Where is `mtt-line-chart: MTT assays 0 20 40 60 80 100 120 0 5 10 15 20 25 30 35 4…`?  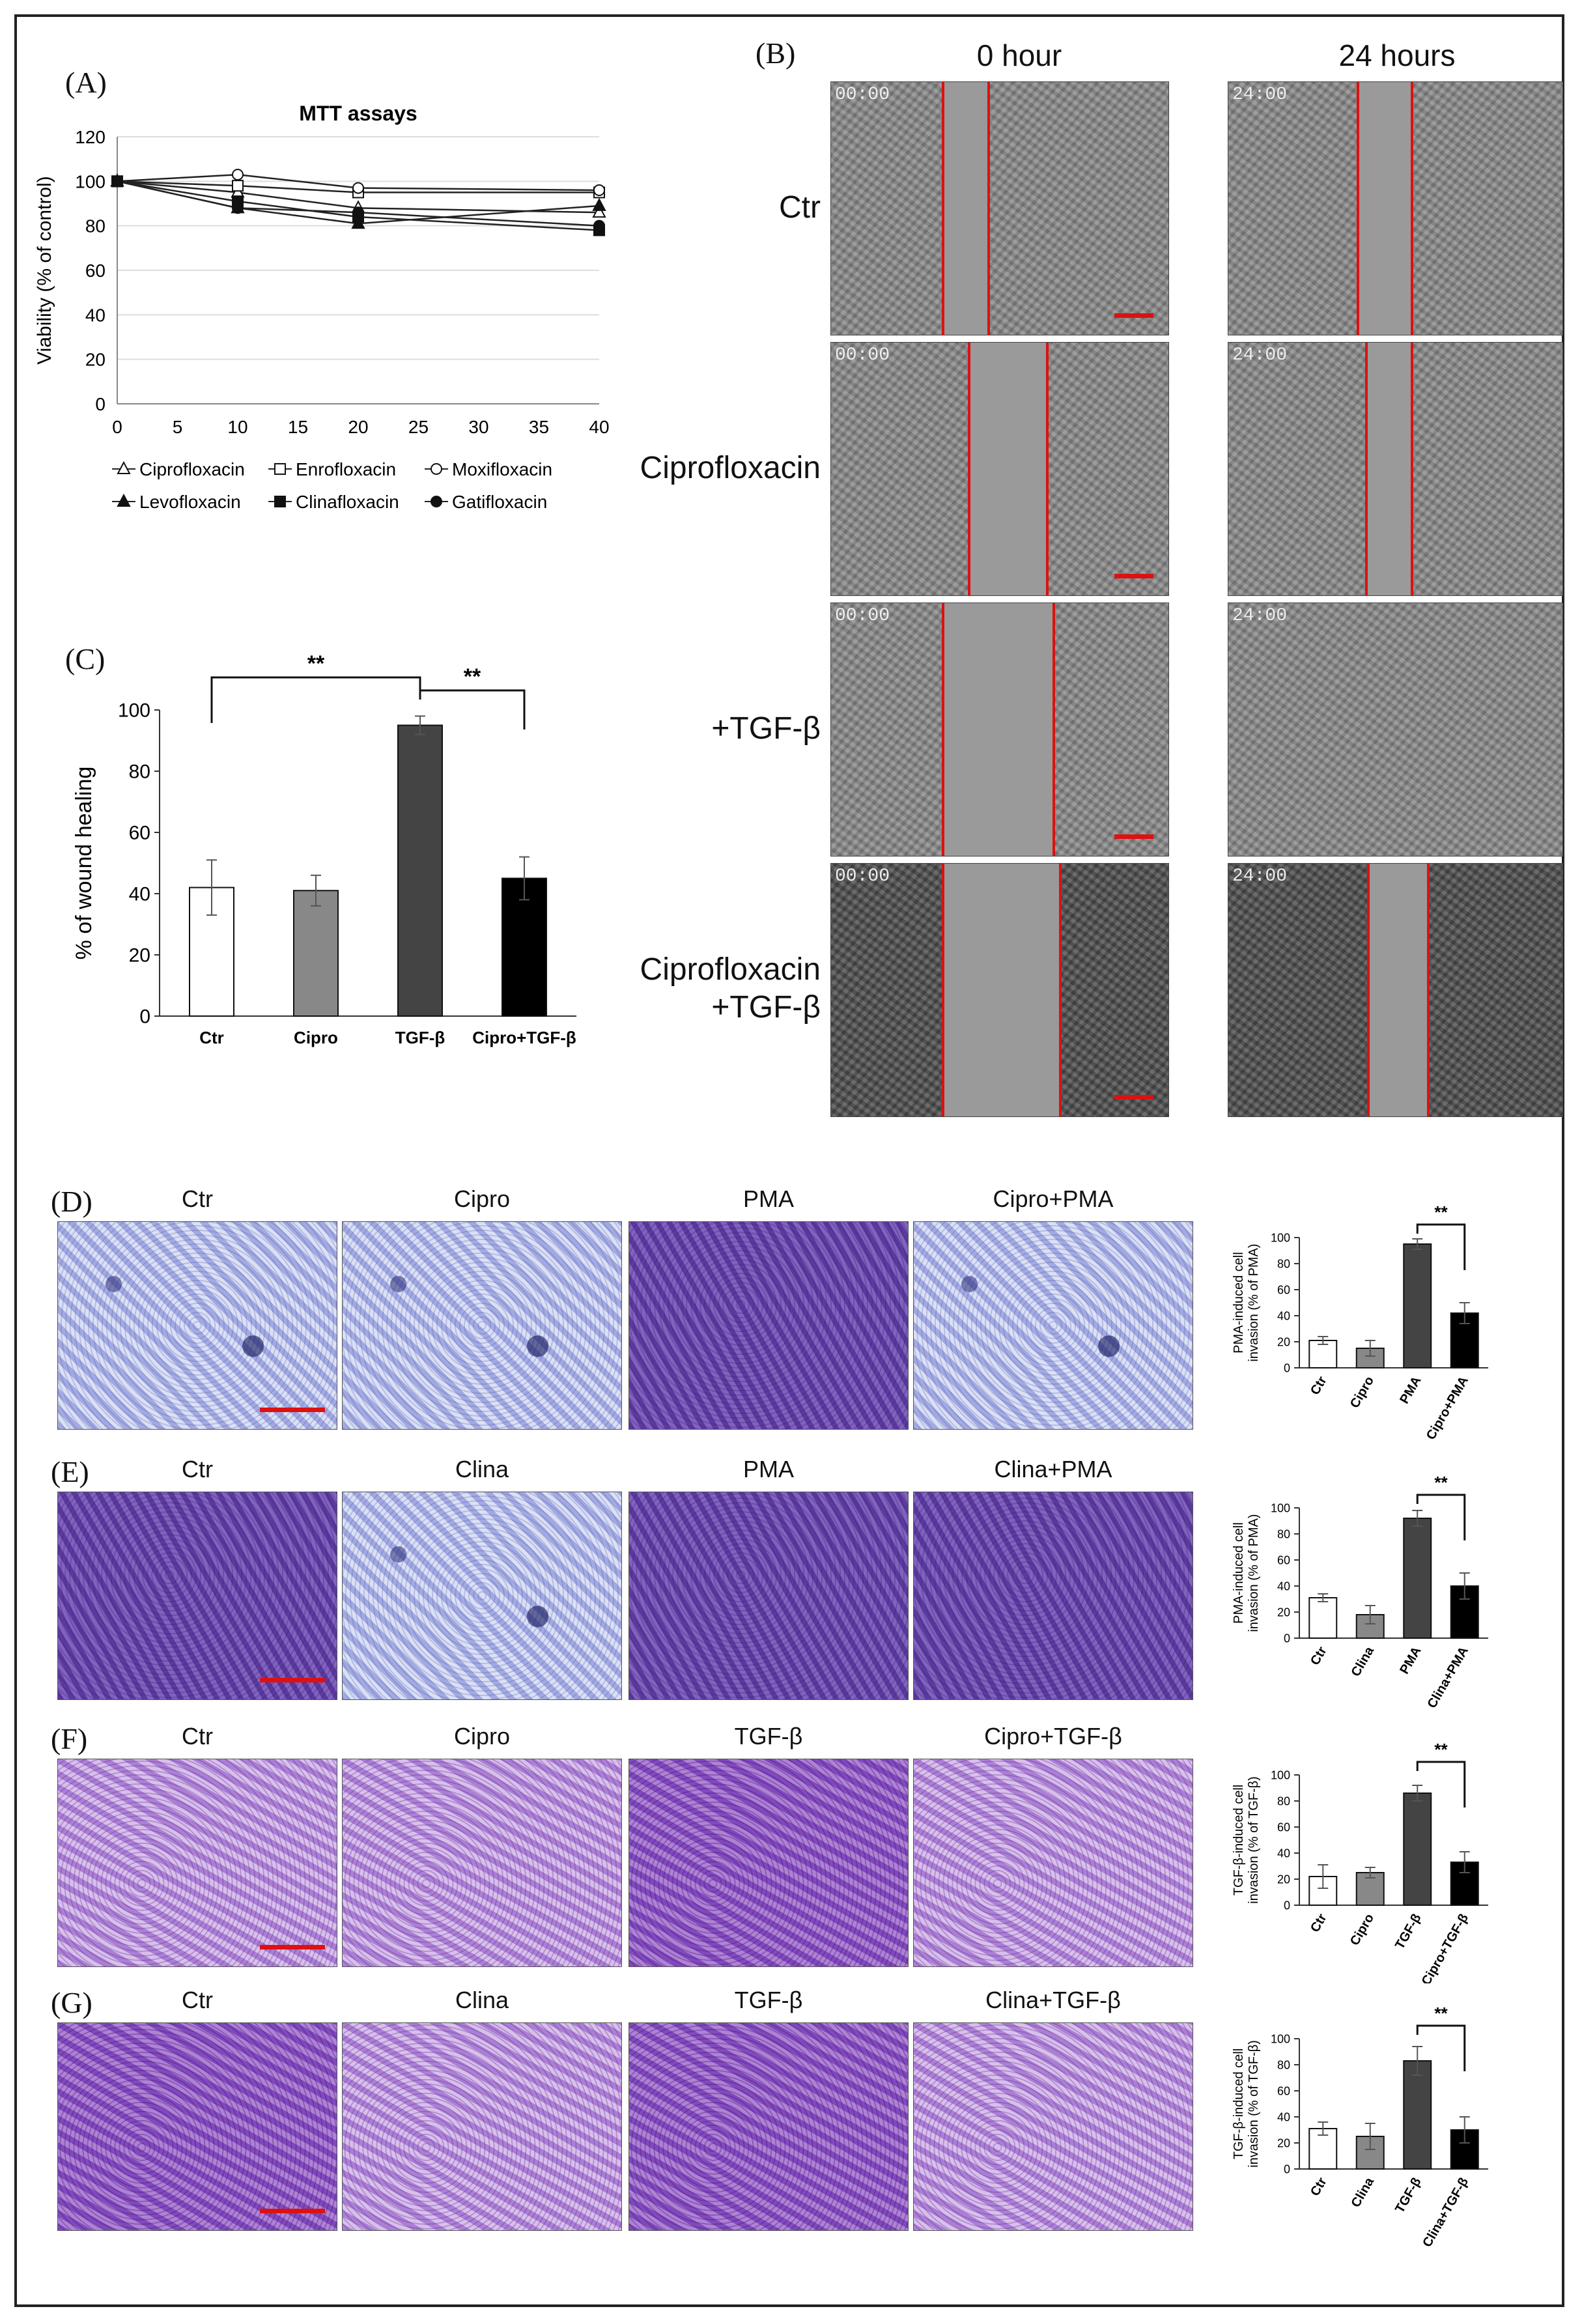
mtt-line-chart: MTT assays 0 20 40 60 80 100 120 0 5 10 15 20 25 30 35 4… is located at coordinates (322, 307).